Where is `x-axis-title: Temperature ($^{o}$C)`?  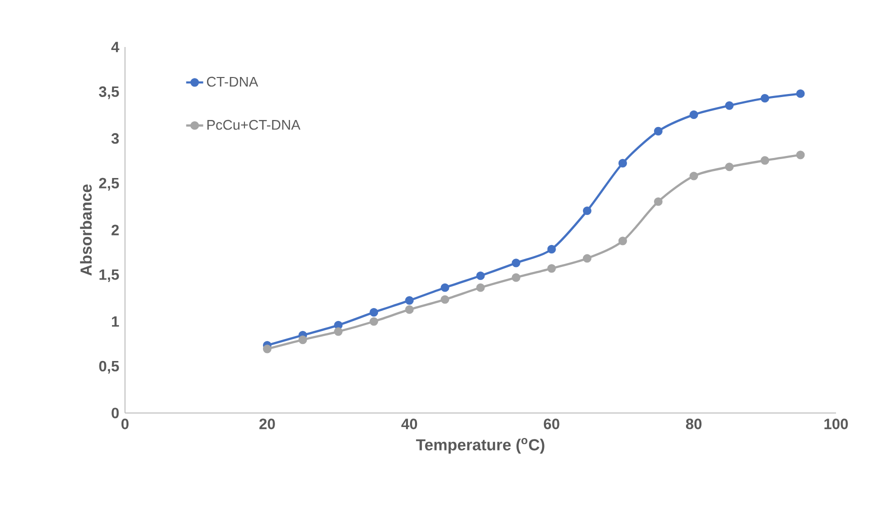
x-axis-title: Temperature ($^{o}$C) is located at coordinates (480, 446).